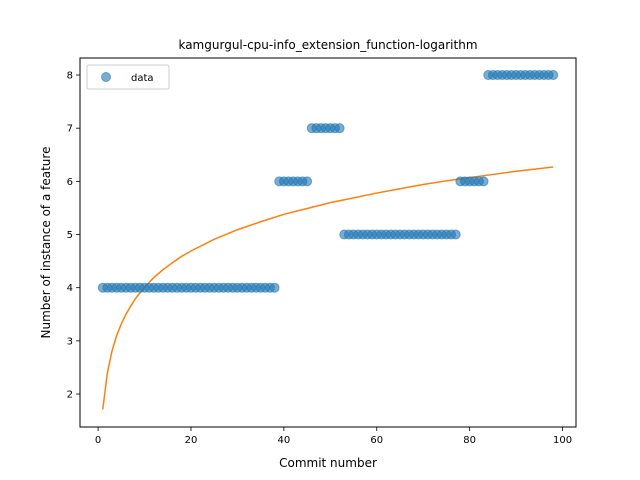 The image size is (640, 480). What do you see at coordinates (70, 76) in the screenshot?
I see `y-tick-label: 8` at bounding box center [70, 76].